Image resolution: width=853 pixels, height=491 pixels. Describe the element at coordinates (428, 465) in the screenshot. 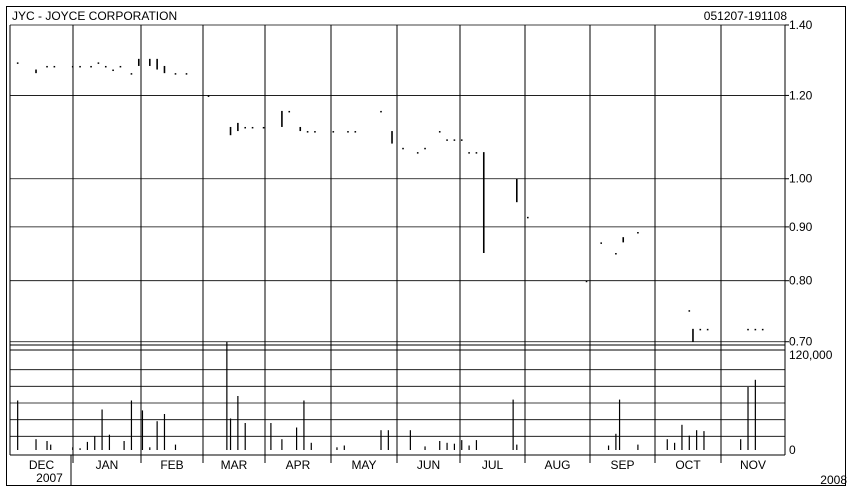

I see `month-label: JUN` at that location.